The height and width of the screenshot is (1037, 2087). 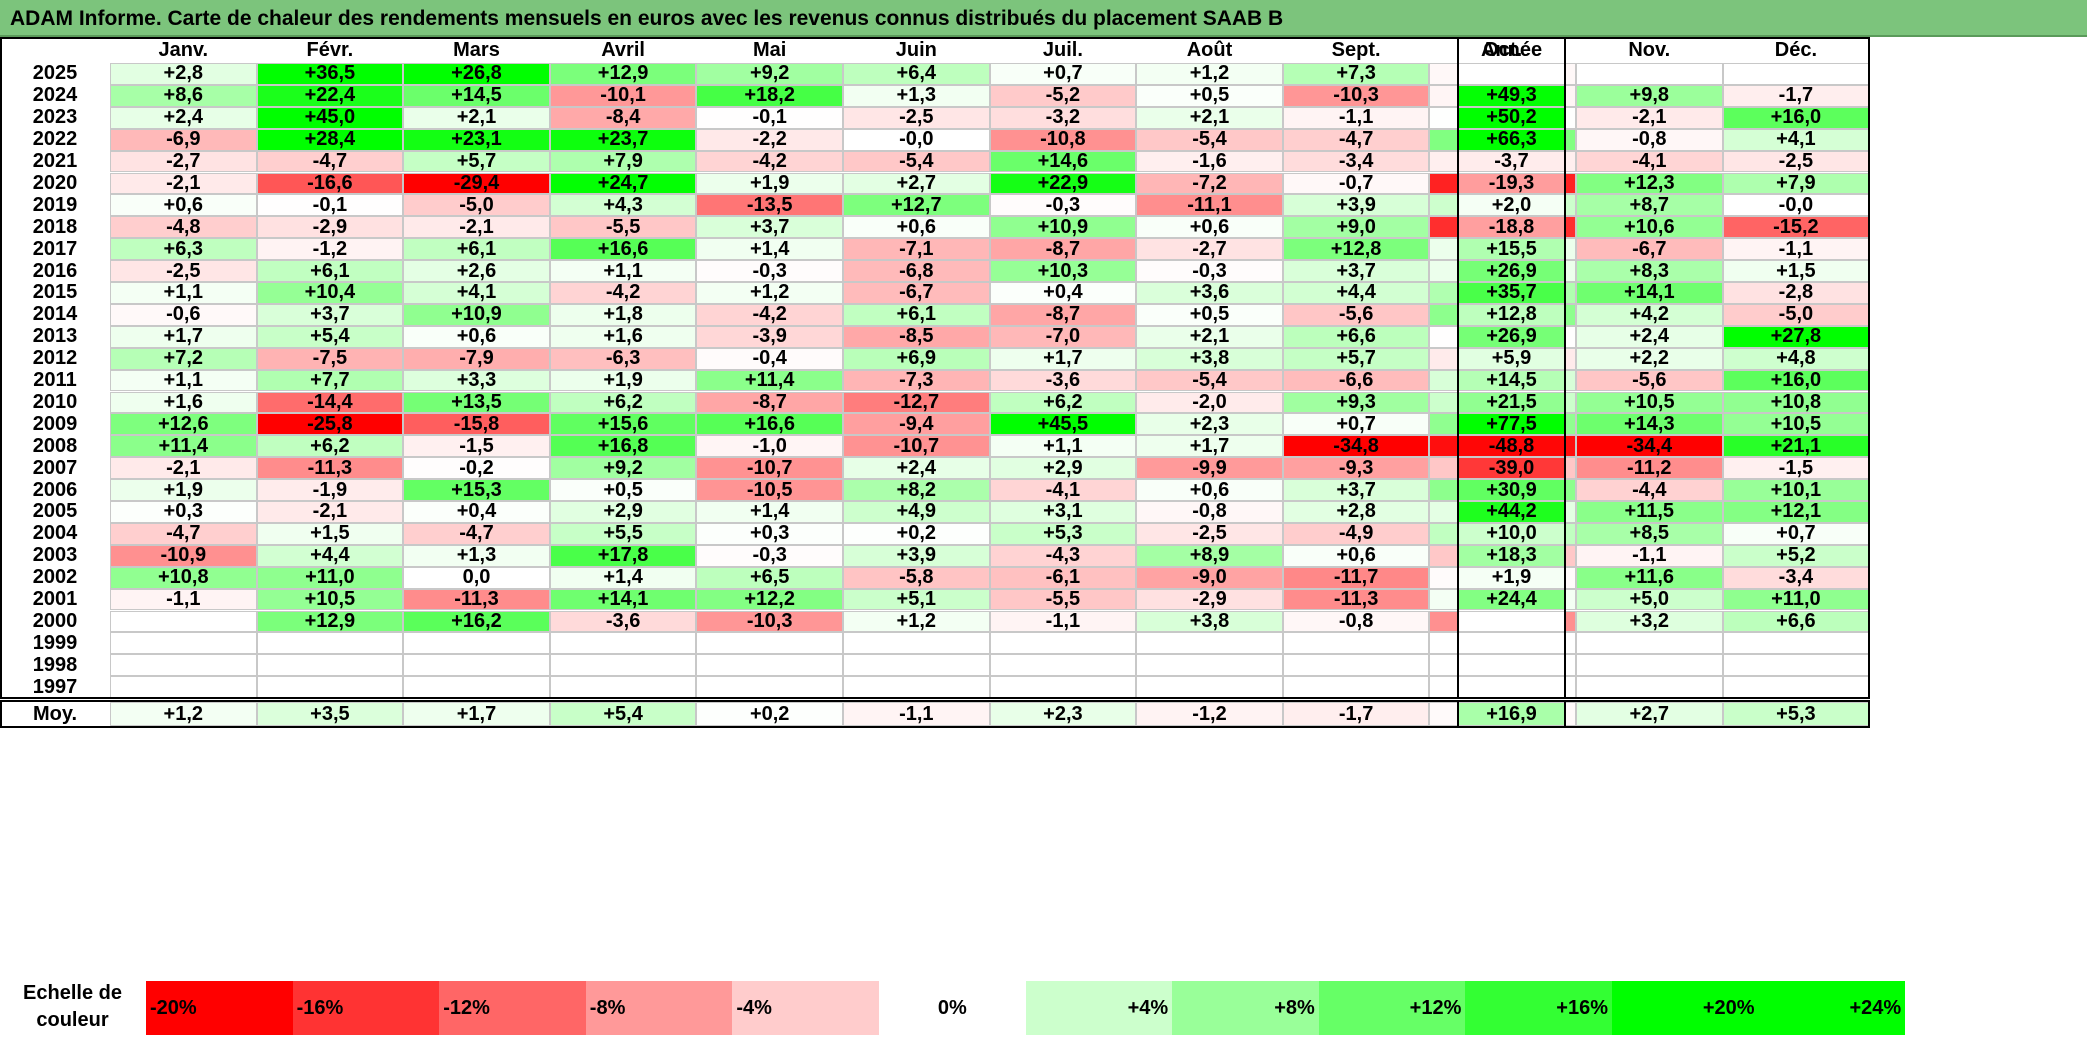 I want to click on annual-average-cell: +16,9, so click(x=1511, y=714).